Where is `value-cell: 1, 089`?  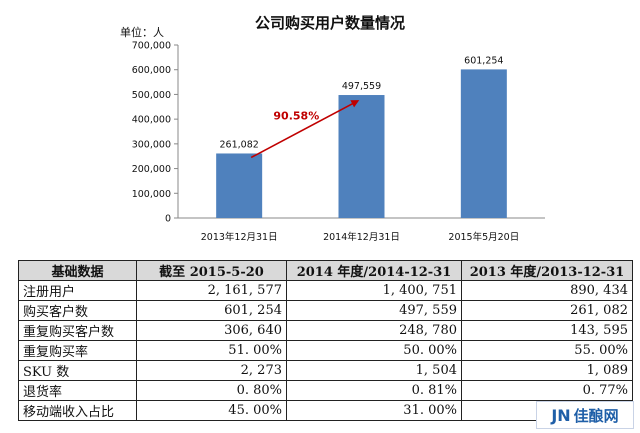
value-cell: 1, 089 is located at coordinates (547, 370).